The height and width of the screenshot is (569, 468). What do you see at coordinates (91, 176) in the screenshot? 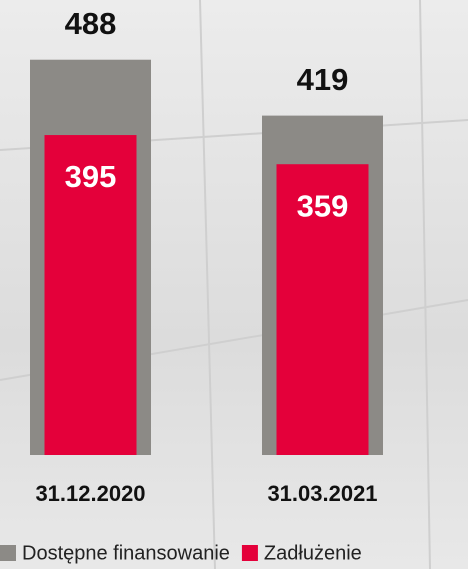
I see `value-label: 395` at bounding box center [91, 176].